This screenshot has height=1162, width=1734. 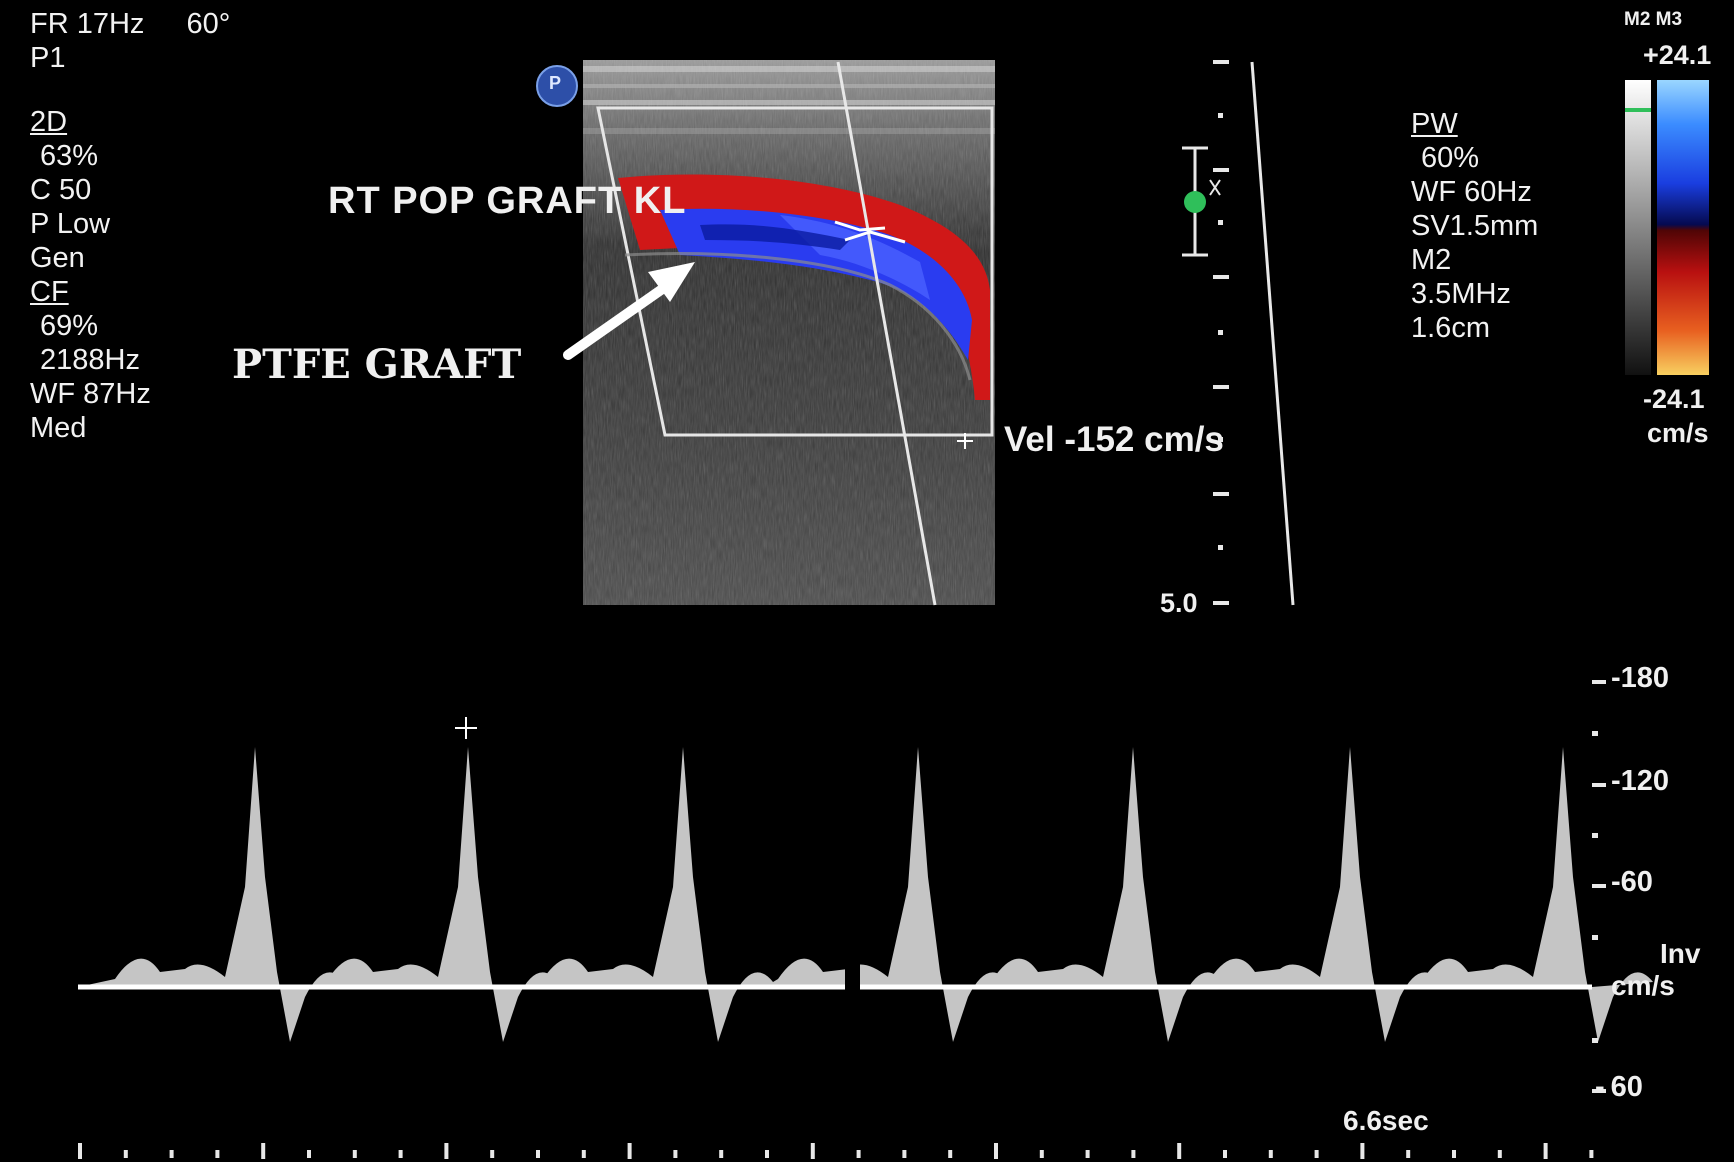 What do you see at coordinates (507, 201) in the screenshot?
I see `vessel-annotation: RT POP GRAFT KL` at bounding box center [507, 201].